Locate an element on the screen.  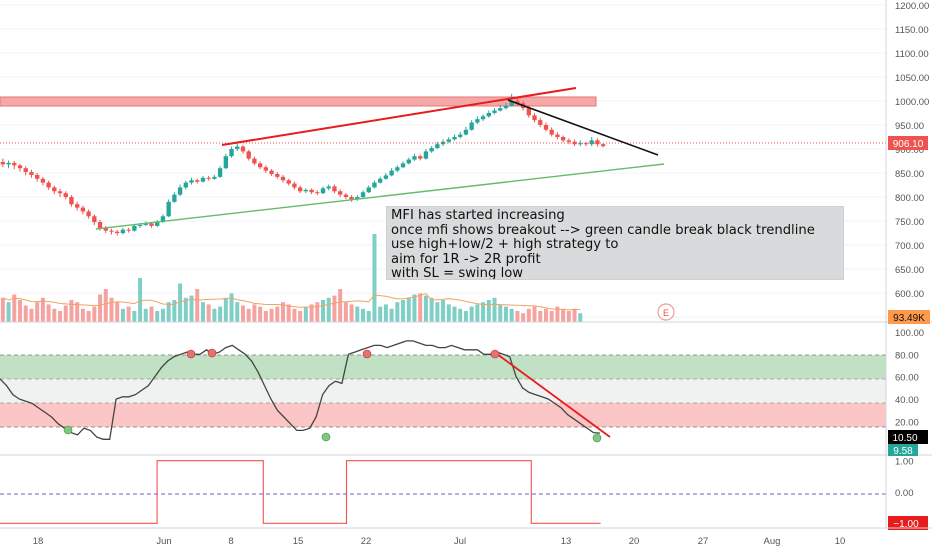
signal-value-text: −1.00 is located at coordinates (906, 524).